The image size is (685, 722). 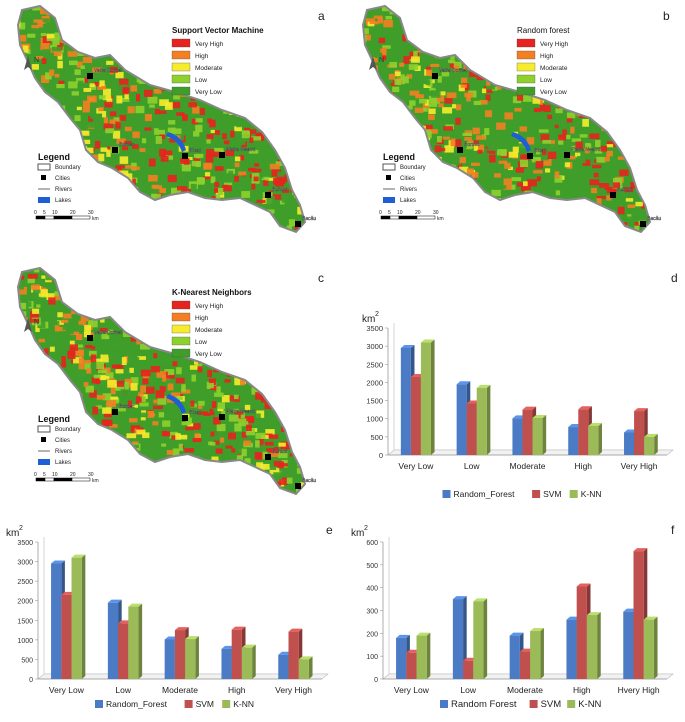 I want to click on legend-item-label: Lakes, so click(x=63, y=463).